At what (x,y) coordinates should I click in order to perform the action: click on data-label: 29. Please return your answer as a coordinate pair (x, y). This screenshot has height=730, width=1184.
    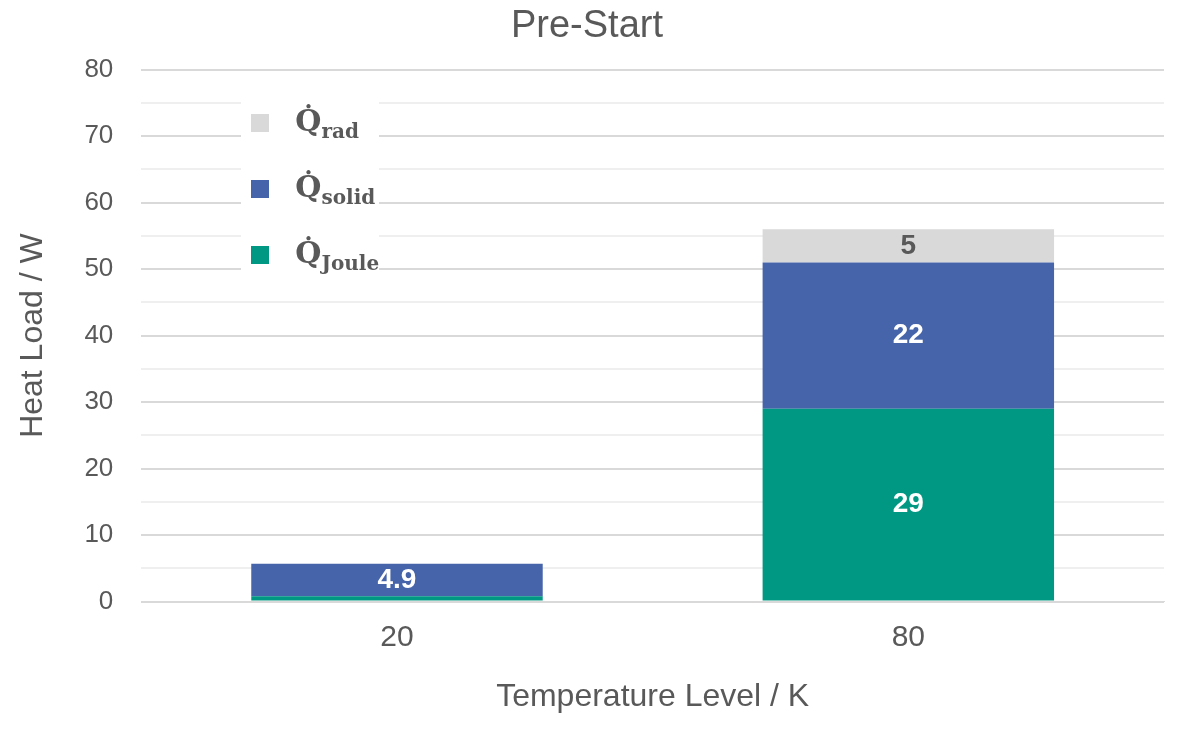
    Looking at the image, I should click on (908, 503).